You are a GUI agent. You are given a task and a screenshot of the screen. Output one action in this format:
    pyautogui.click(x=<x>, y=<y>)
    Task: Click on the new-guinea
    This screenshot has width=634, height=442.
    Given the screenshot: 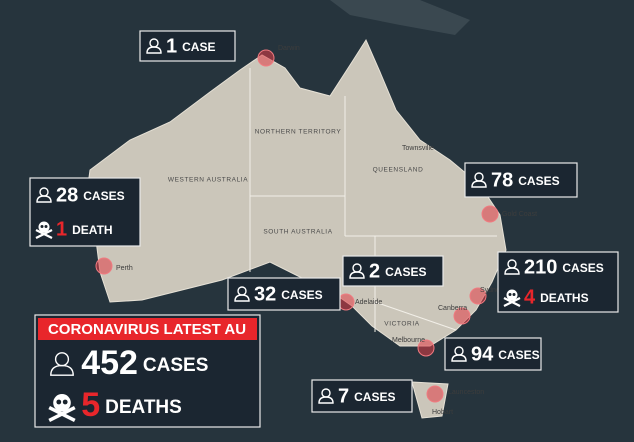 What is the action you would take?
    pyautogui.click(x=400, y=17)
    